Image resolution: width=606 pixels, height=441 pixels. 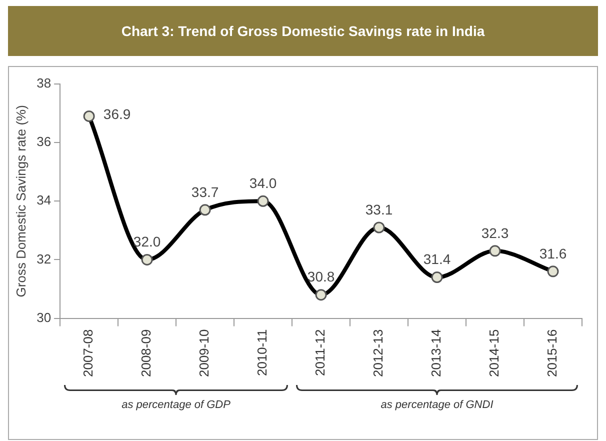 I want to click on x-tick-label: 2008-09, so click(x=146, y=353).